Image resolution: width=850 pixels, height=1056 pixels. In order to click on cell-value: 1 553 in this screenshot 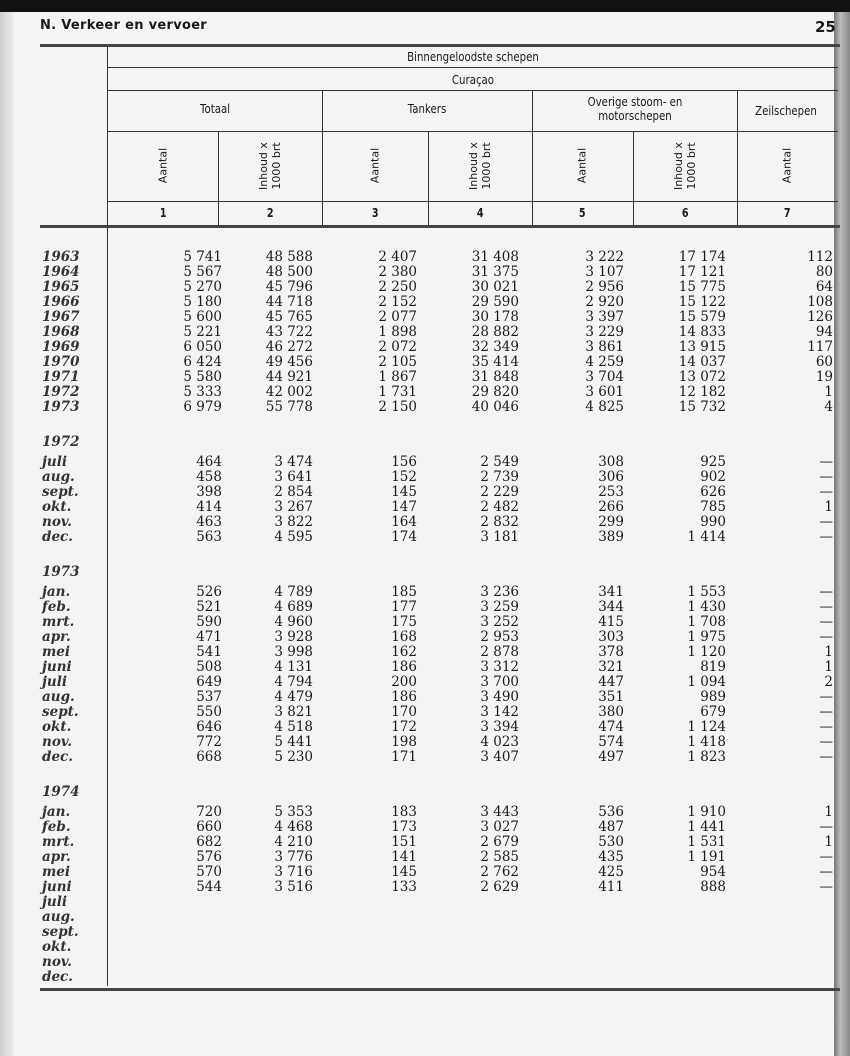, I will do `click(706, 592)`.